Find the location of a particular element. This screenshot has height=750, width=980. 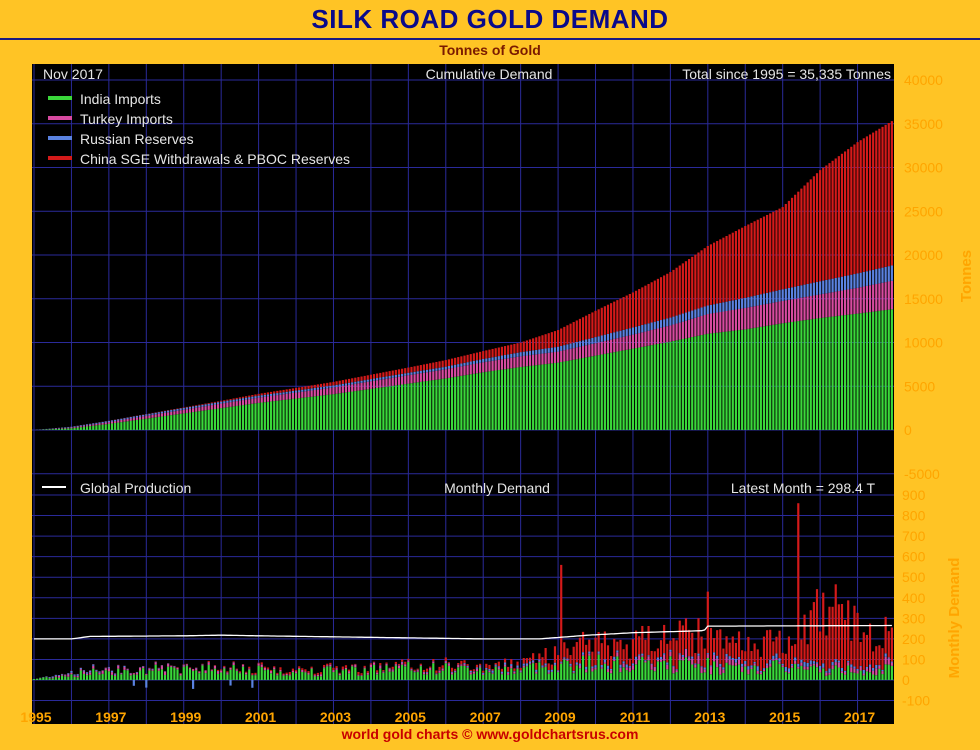

cumulative-y-tick-label: -5000 is located at coordinates (922, 474).